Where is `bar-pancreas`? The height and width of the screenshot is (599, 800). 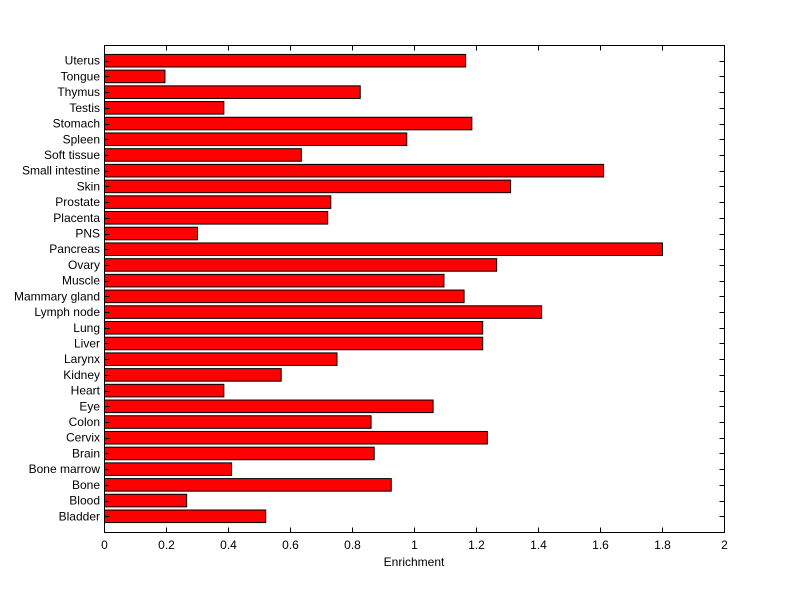 bar-pancreas is located at coordinates (383, 249).